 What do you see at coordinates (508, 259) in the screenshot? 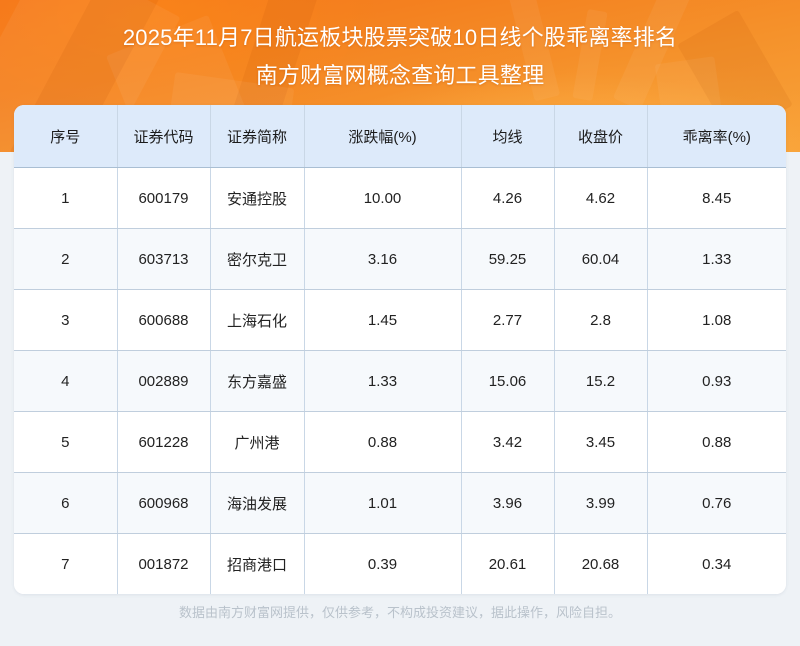
I see `cell-moving-avg: 59.25` at bounding box center [508, 259].